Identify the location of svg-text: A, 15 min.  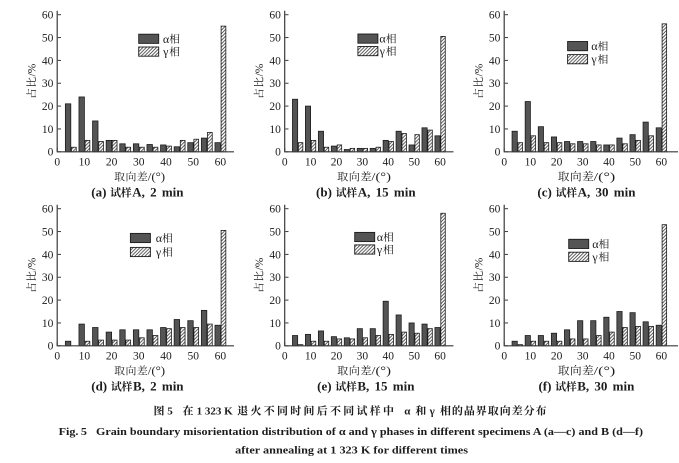
(387, 192).